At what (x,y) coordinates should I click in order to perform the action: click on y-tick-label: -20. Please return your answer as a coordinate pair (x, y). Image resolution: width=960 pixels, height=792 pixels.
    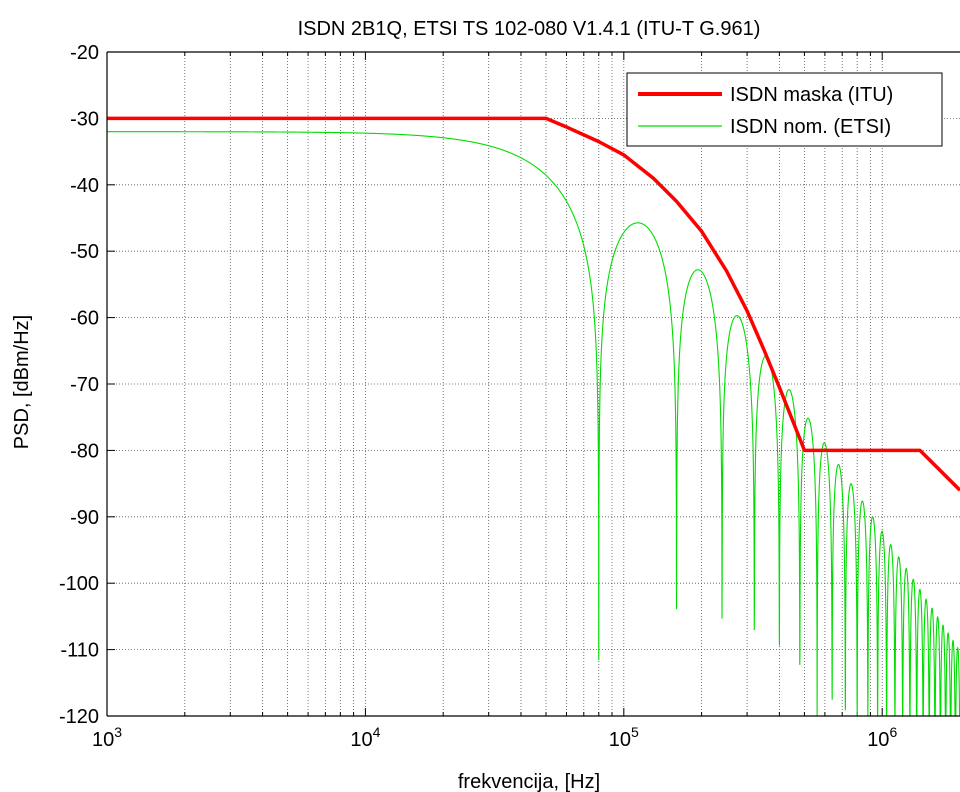
    Looking at the image, I should click on (84, 53).